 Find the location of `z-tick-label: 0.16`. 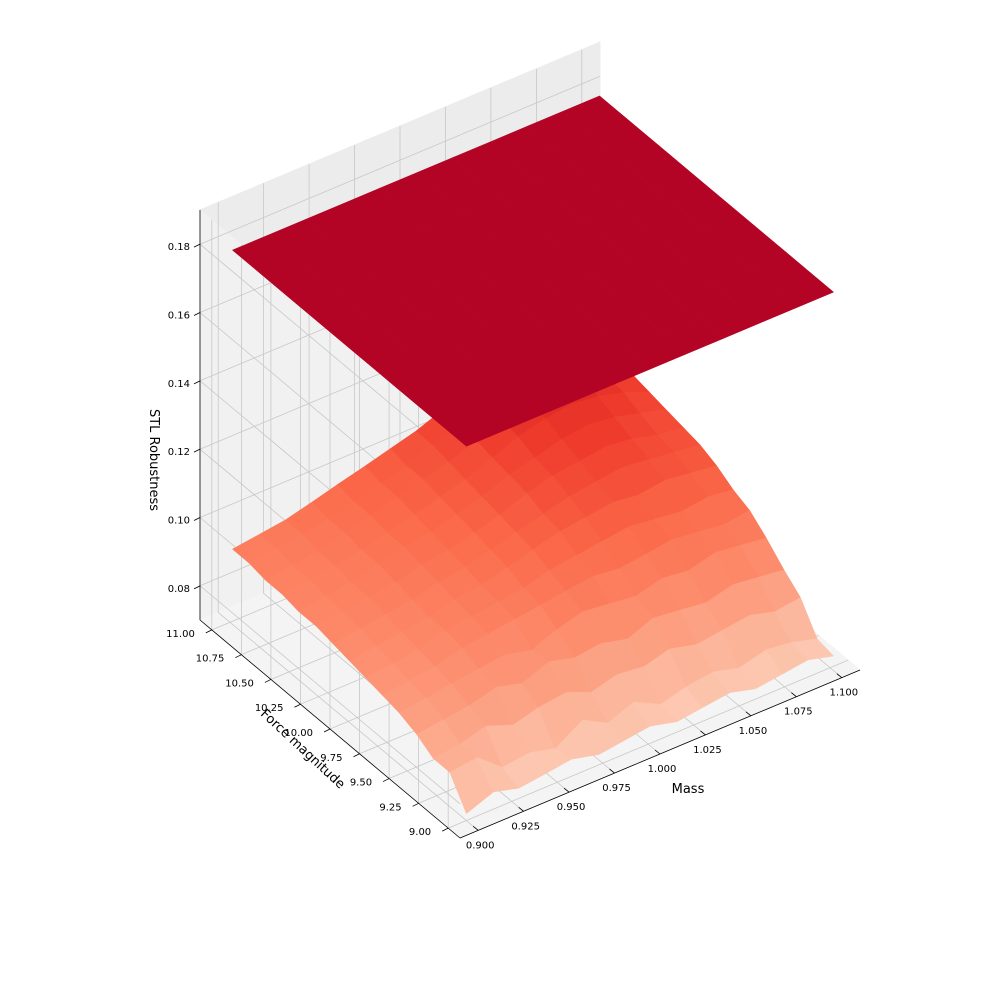

z-tick-label: 0.16 is located at coordinates (179, 316).